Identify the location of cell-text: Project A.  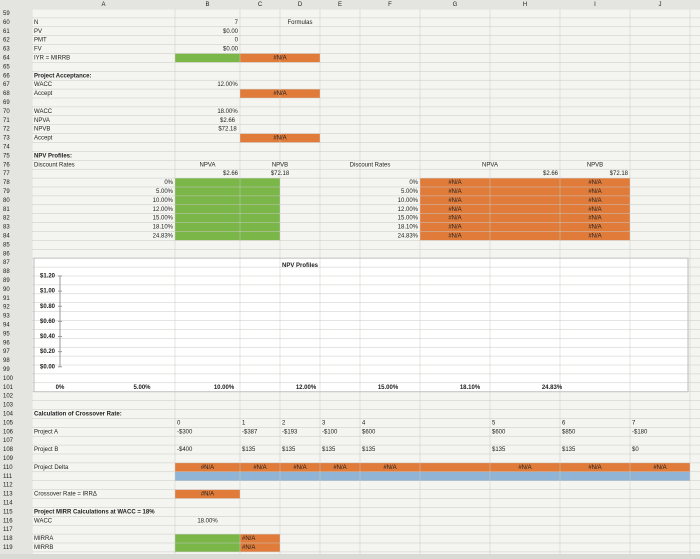
(46, 432).